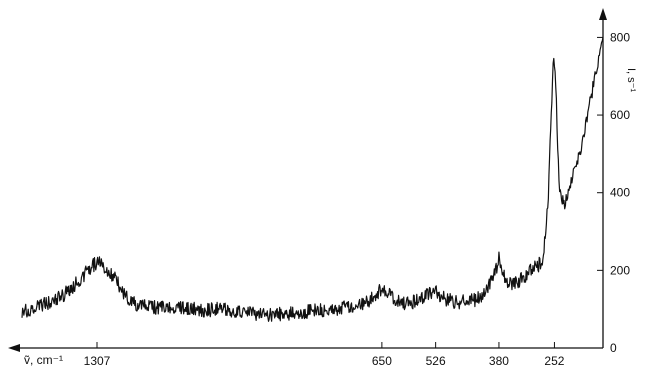 The width and height of the screenshot is (658, 370). Describe the element at coordinates (620, 37) in the screenshot. I see `y-tick-label: 800` at that location.